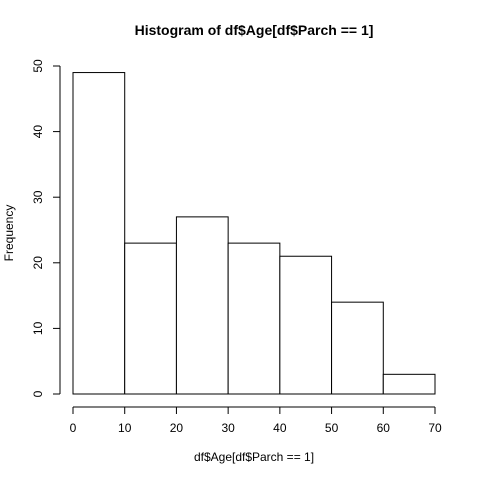 The height and width of the screenshot is (480, 480). I want to click on x-tick-label-0: 0, so click(73, 428).